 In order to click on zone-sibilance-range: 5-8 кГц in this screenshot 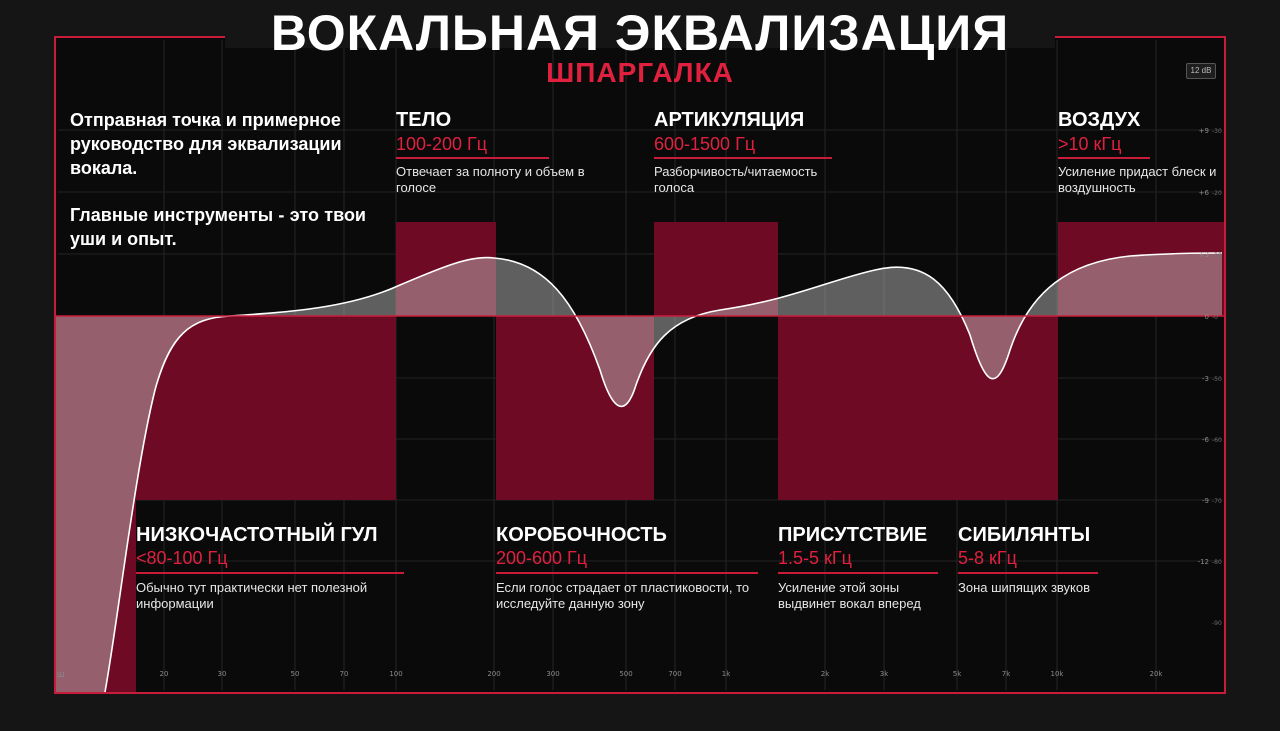, I will do `click(987, 558)`.